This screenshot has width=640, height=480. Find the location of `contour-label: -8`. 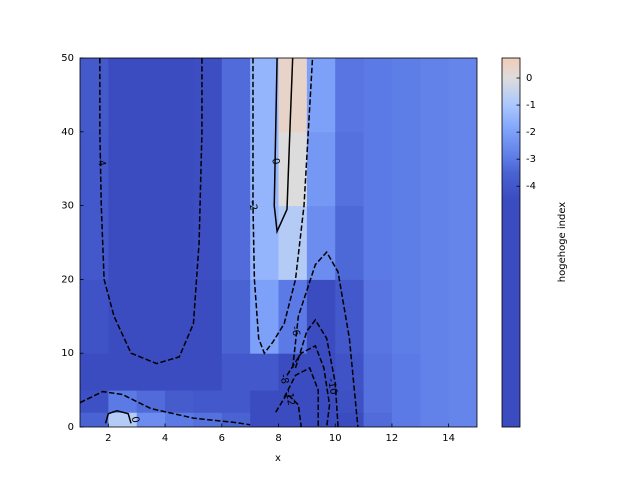

contour-label: -8 is located at coordinates (283, 379).